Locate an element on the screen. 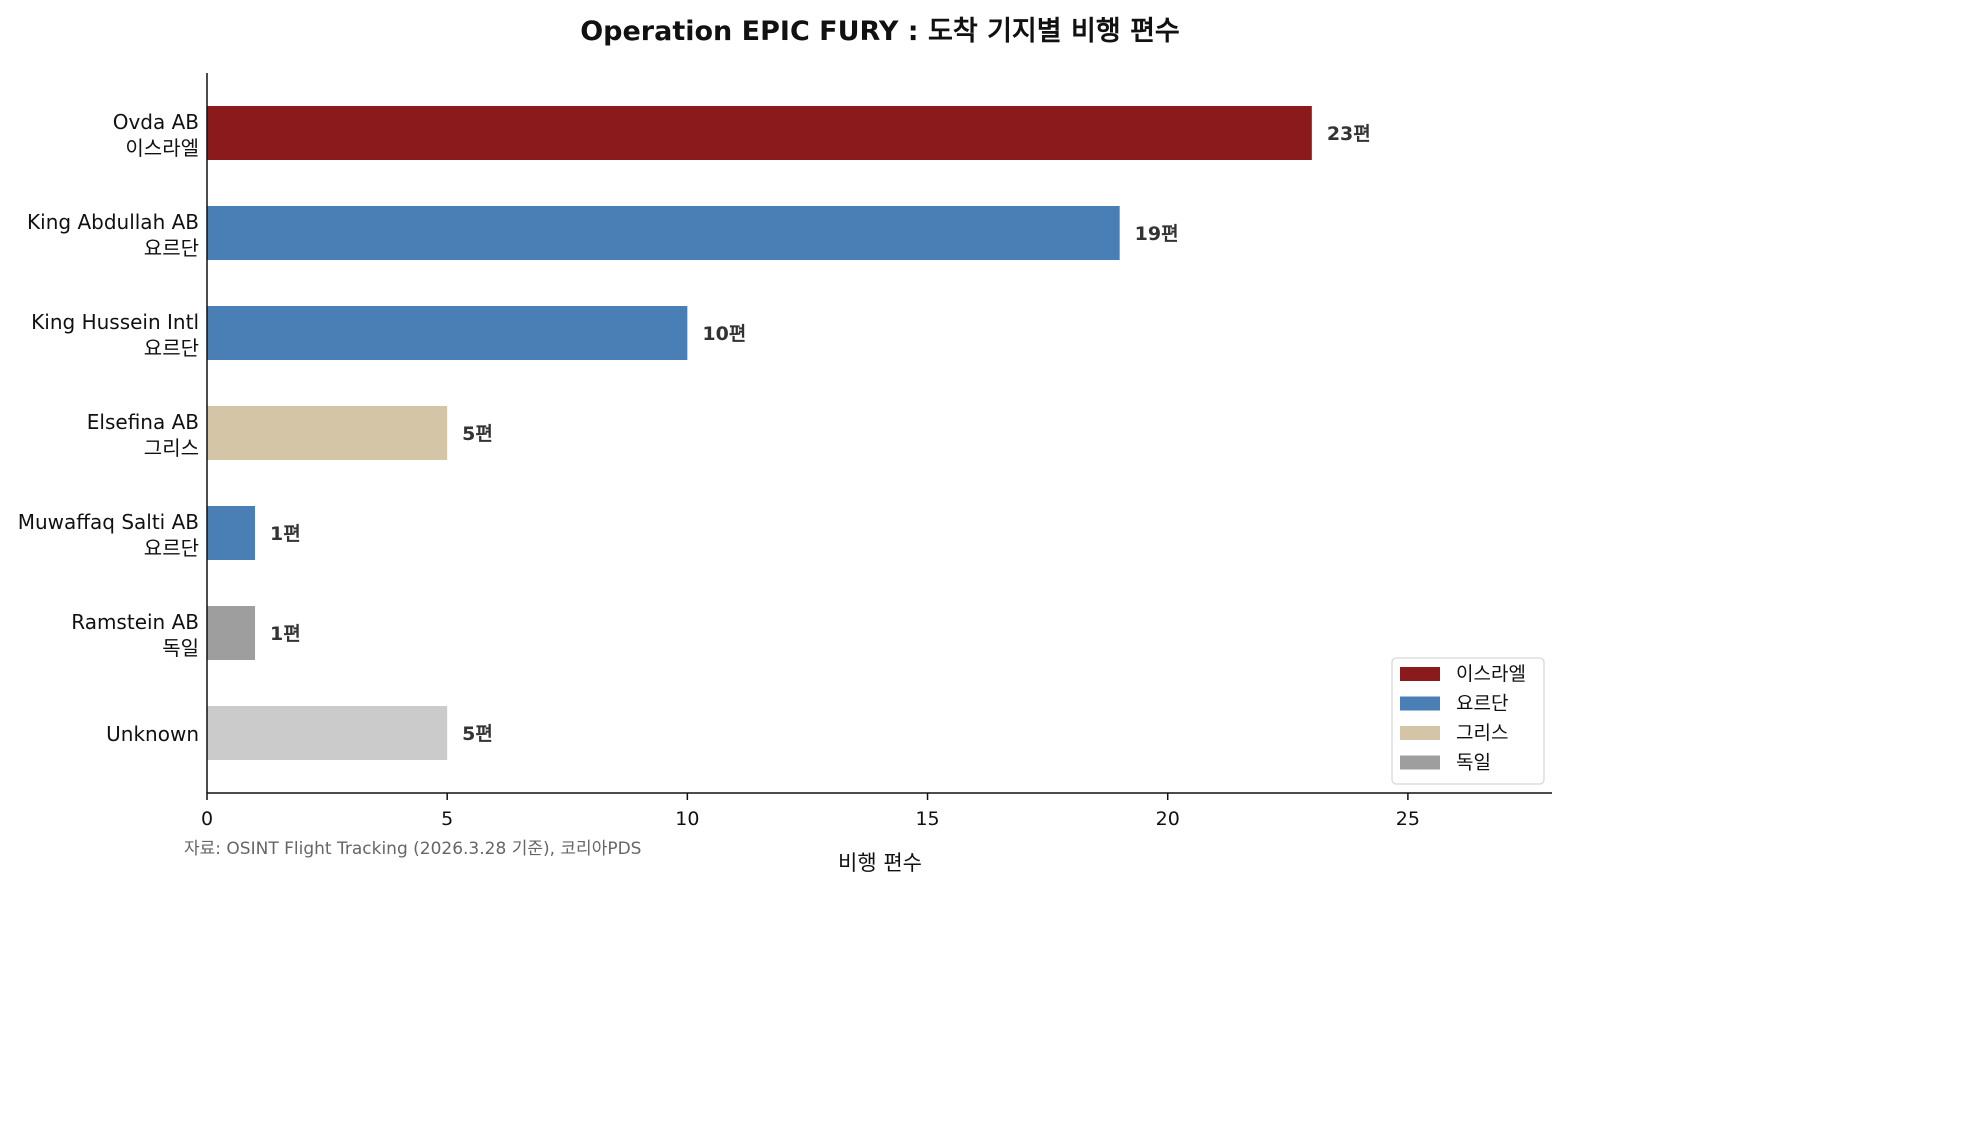  y-tick-sublabel: 이스라엘 is located at coordinates (162, 148).